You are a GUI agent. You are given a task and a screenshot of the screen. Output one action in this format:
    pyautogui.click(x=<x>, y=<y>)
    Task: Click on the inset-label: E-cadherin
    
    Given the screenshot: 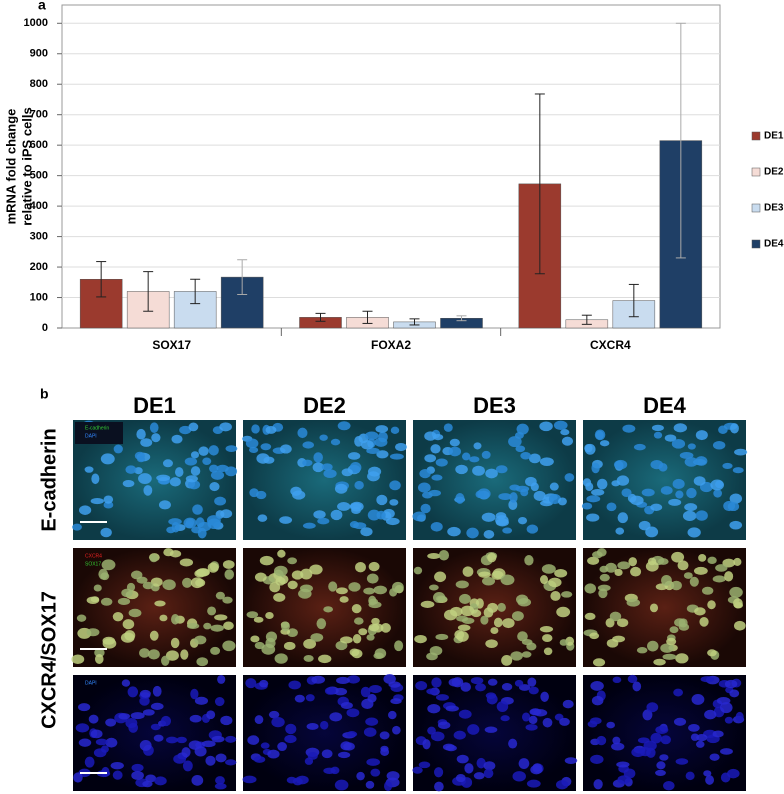 What is the action you would take?
    pyautogui.click(x=97, y=428)
    